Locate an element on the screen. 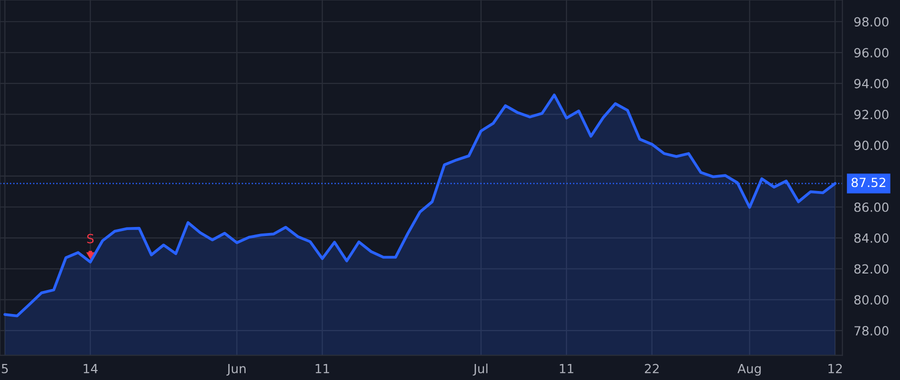 Image resolution: width=900 pixels, height=380 pixels. x-tick-label: 14 is located at coordinates (91, 369).